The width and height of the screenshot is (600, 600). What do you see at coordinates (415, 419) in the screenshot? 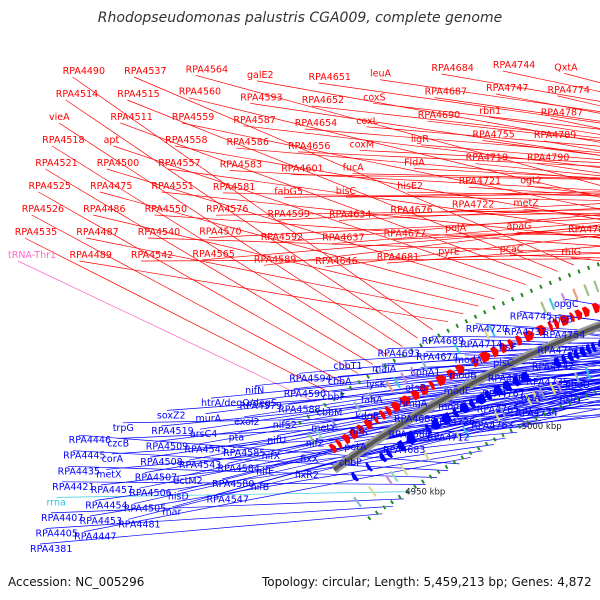
I see `gene-label: RPA4688` at bounding box center [415, 419].